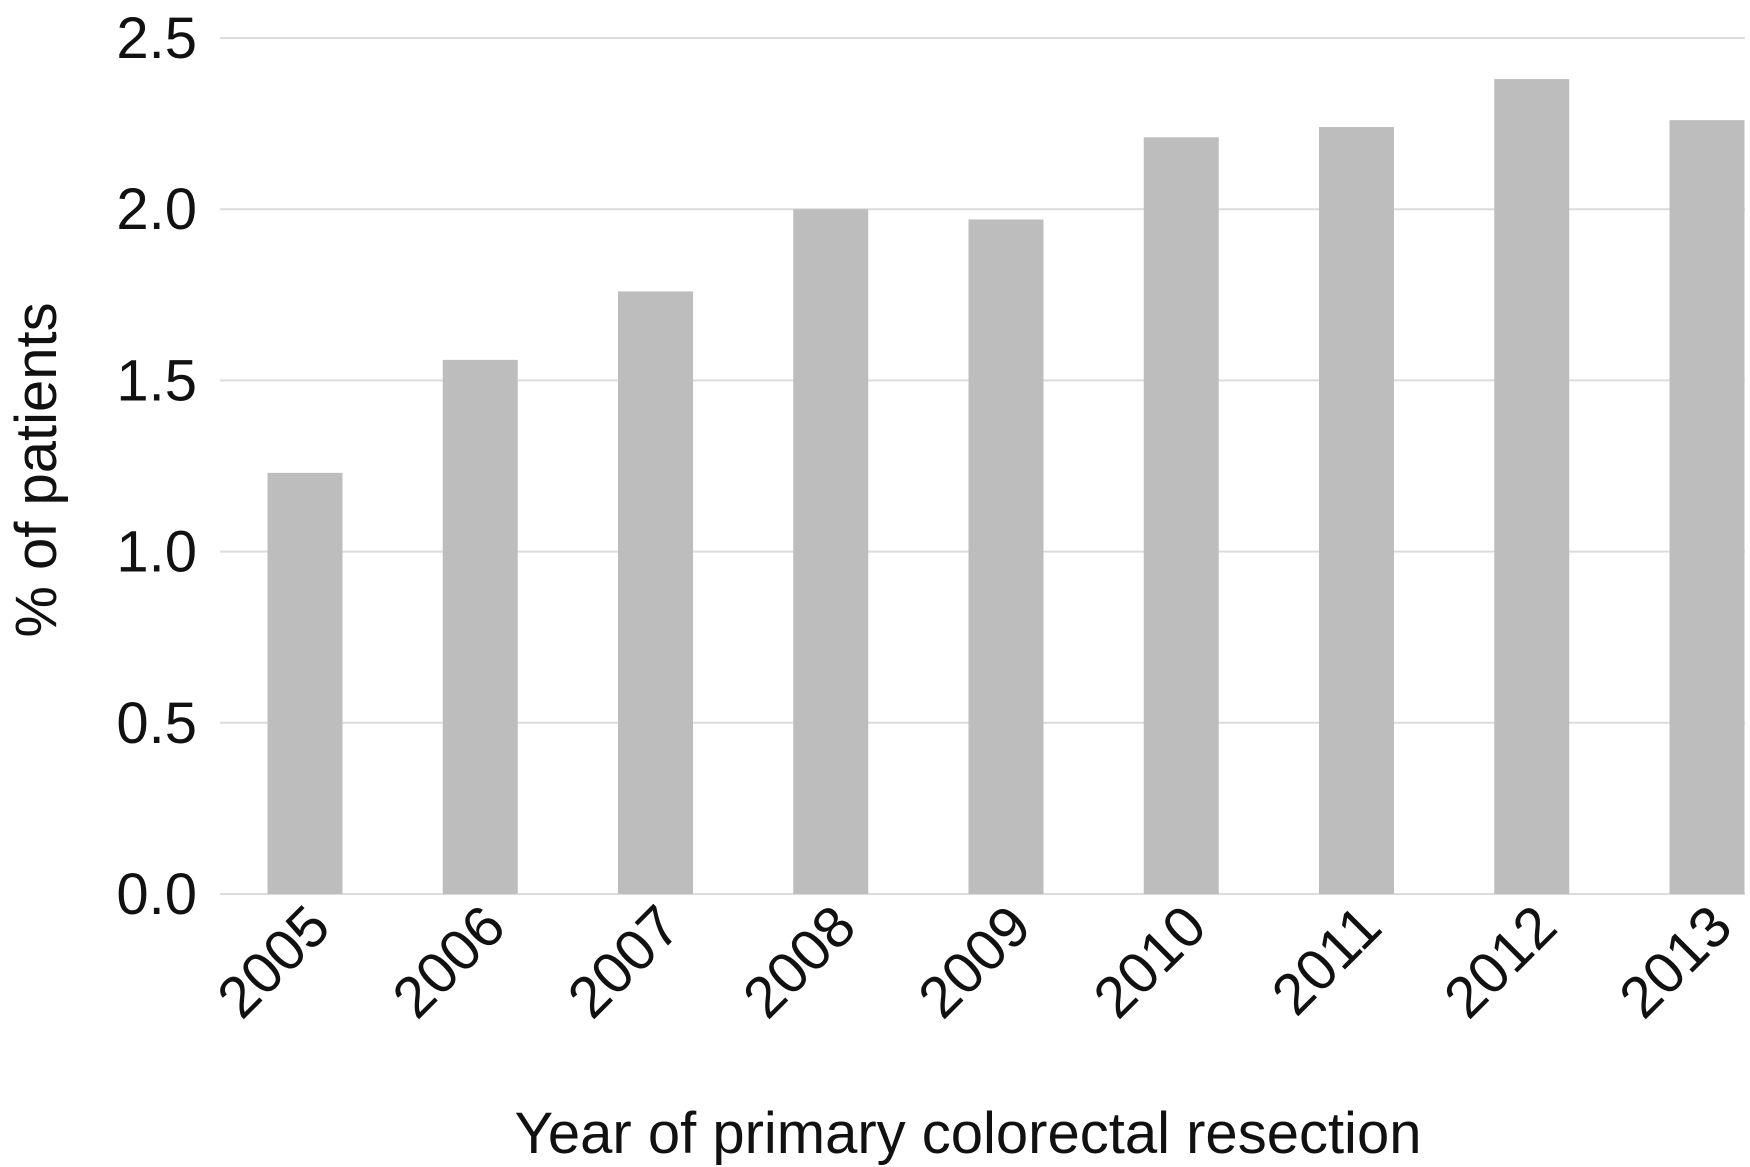 The height and width of the screenshot is (1167, 1750). Describe the element at coordinates (273, 961) in the screenshot. I see `x-tick-label: 2005` at that location.